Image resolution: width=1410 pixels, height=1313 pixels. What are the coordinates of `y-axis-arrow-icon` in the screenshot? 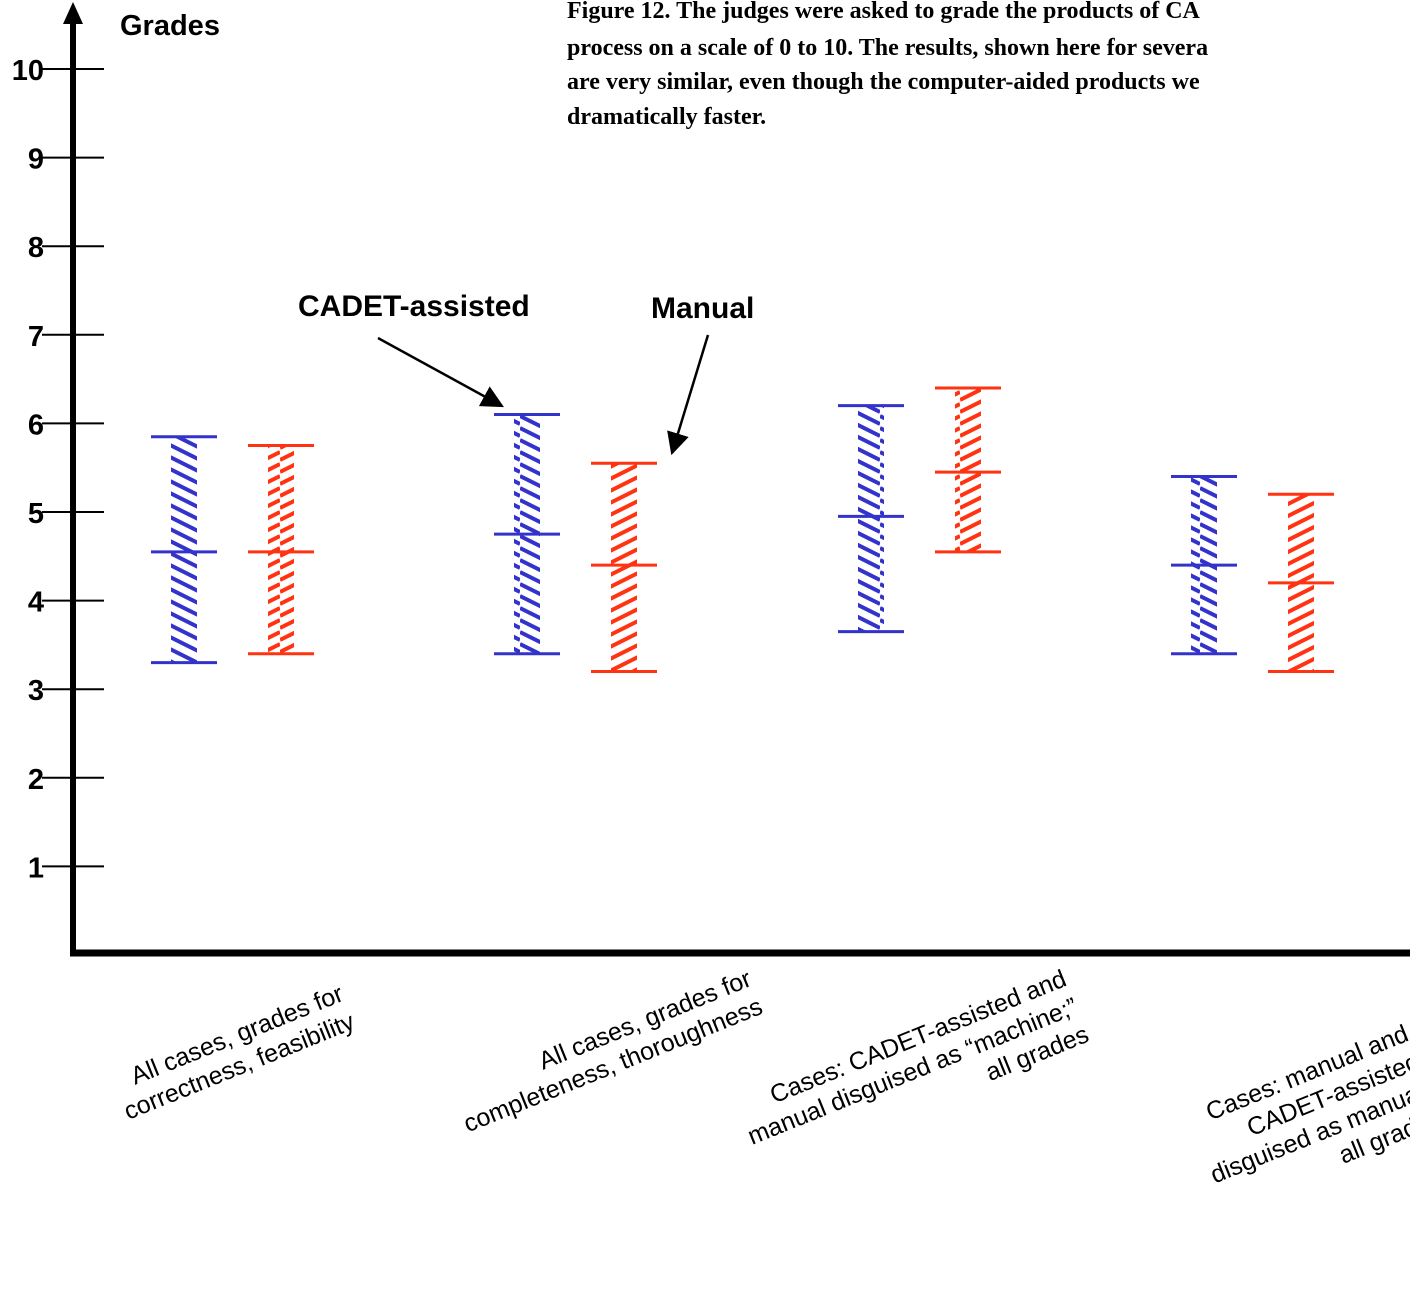 It's located at (73, 13).